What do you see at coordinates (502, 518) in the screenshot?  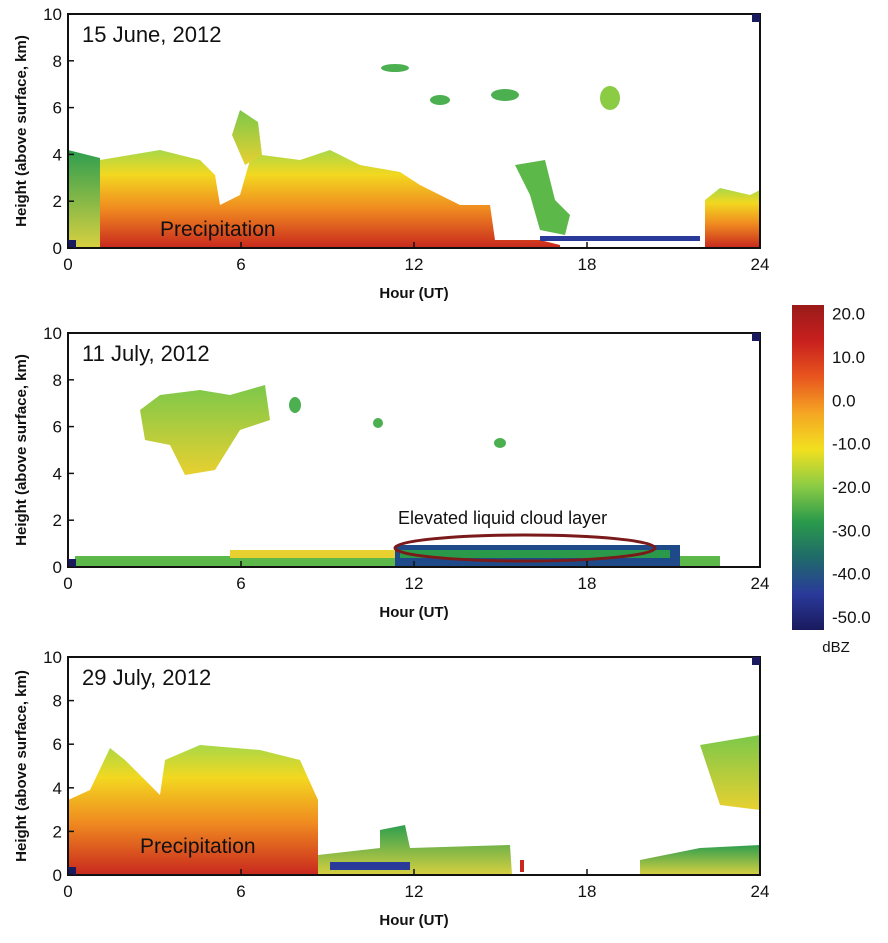 I see `annotation: Elevated liquid cloud layer` at bounding box center [502, 518].